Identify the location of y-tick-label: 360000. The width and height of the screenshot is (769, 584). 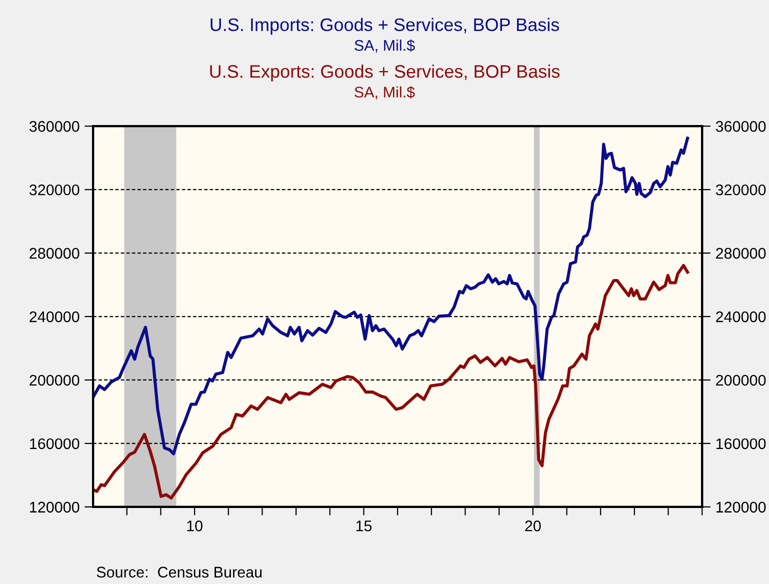
(54, 126).